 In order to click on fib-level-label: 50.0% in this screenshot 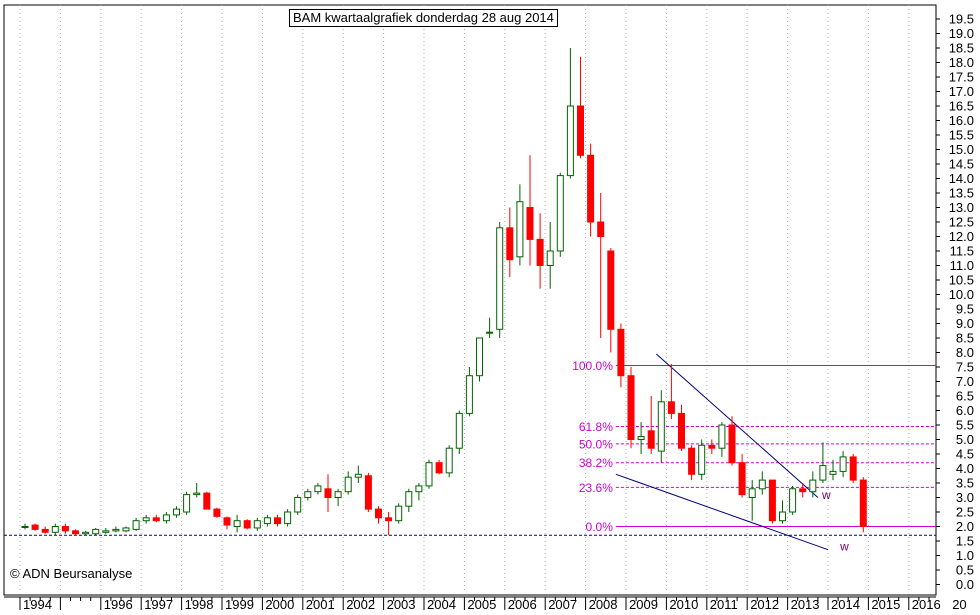, I will do `click(596, 444)`.